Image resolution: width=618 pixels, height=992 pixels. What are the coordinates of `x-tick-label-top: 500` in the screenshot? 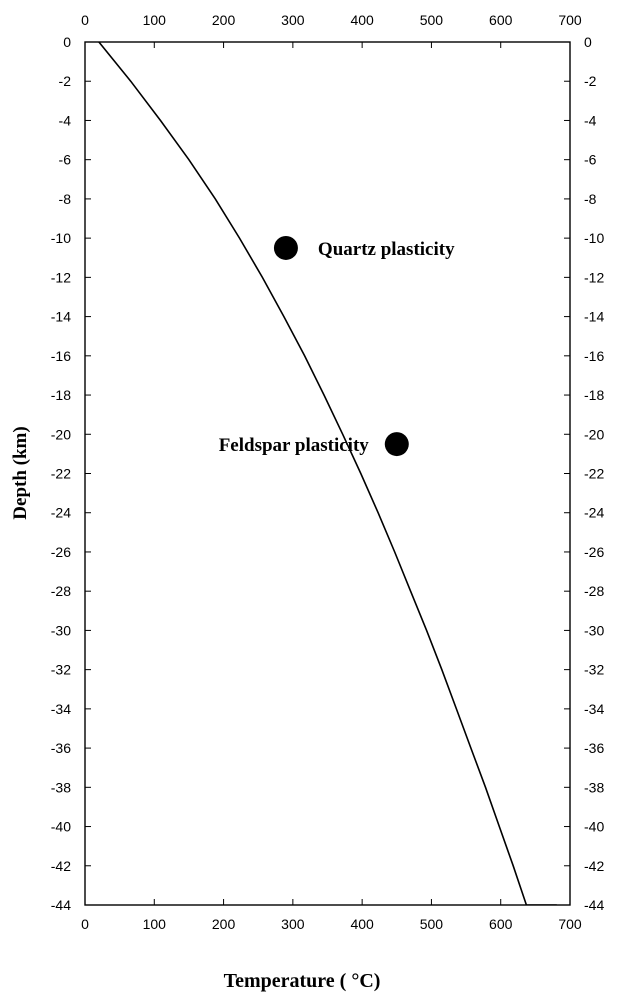 It's located at (432, 20).